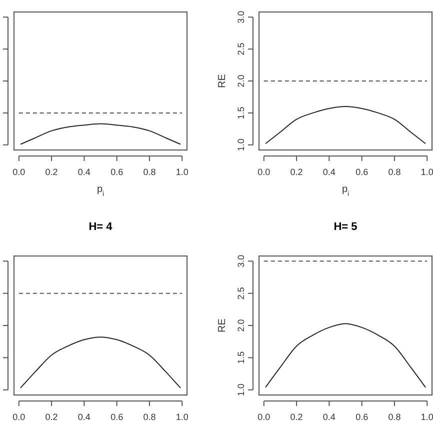 Image resolution: width=433 pixels, height=433 pixels. I want to click on chart-title: H= 5, so click(346, 227).